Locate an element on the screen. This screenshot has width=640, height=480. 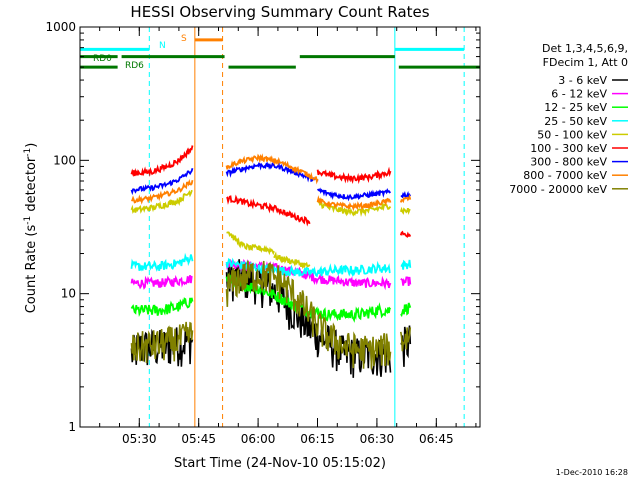
legend-entry-label: 800 - 7000 keV is located at coordinates (565, 175).